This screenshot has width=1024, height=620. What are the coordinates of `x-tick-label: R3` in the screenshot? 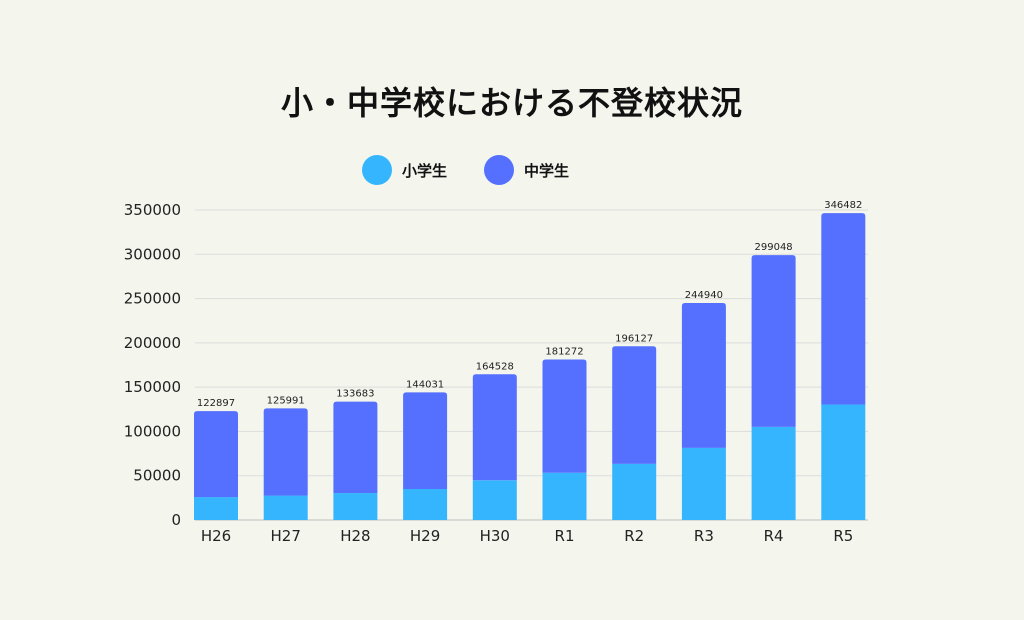 It's located at (704, 536).